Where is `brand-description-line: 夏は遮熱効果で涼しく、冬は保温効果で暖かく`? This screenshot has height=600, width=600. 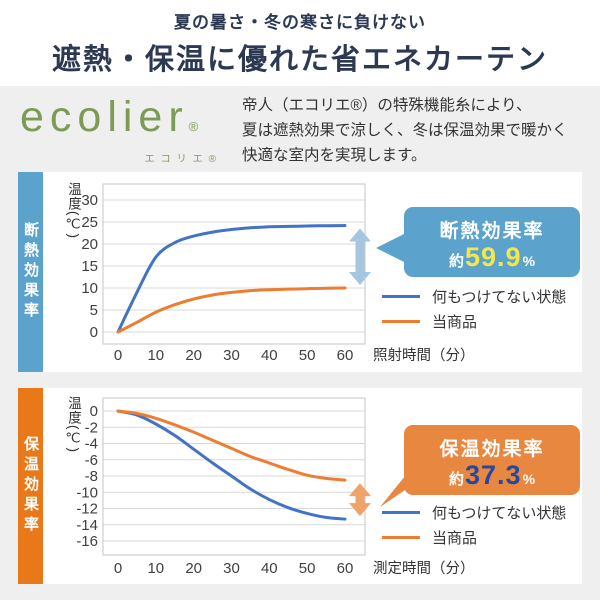
brand-description-line: 夏は遮熱効果で涼しく、冬は保温効果で暖かく is located at coordinates (405, 130).